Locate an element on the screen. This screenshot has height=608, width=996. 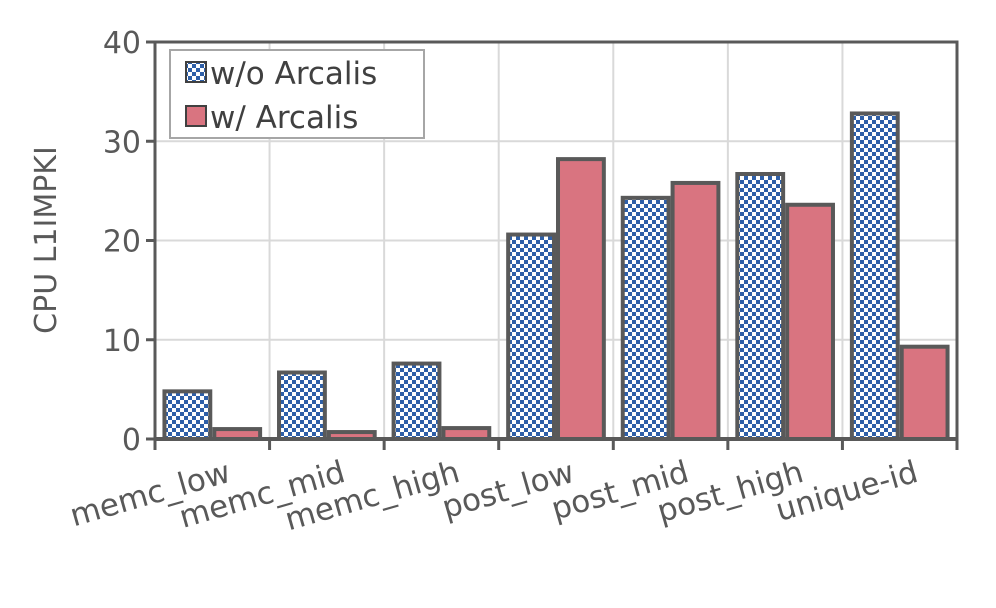
bar-w-o-arcalis-memc-mid is located at coordinates (302, 405).